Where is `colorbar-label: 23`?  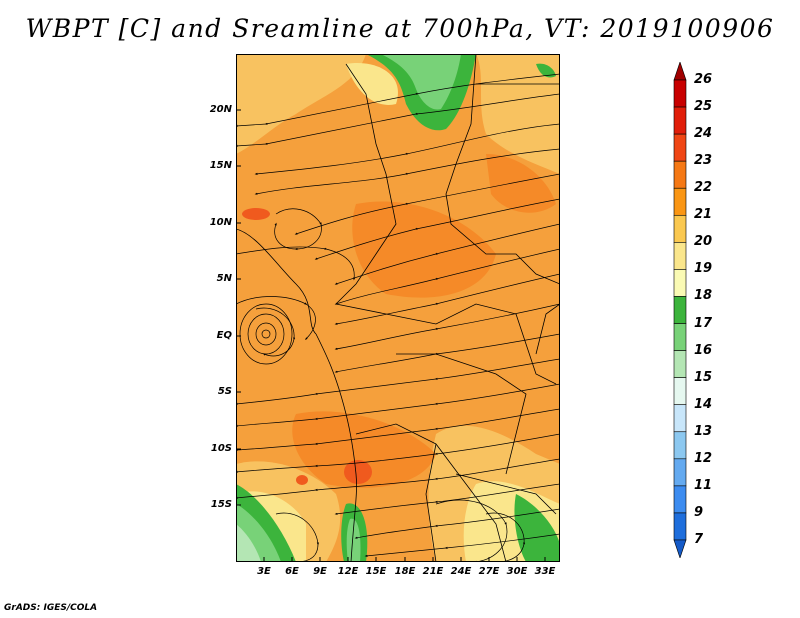 colorbar-label: 23 is located at coordinates (703, 161).